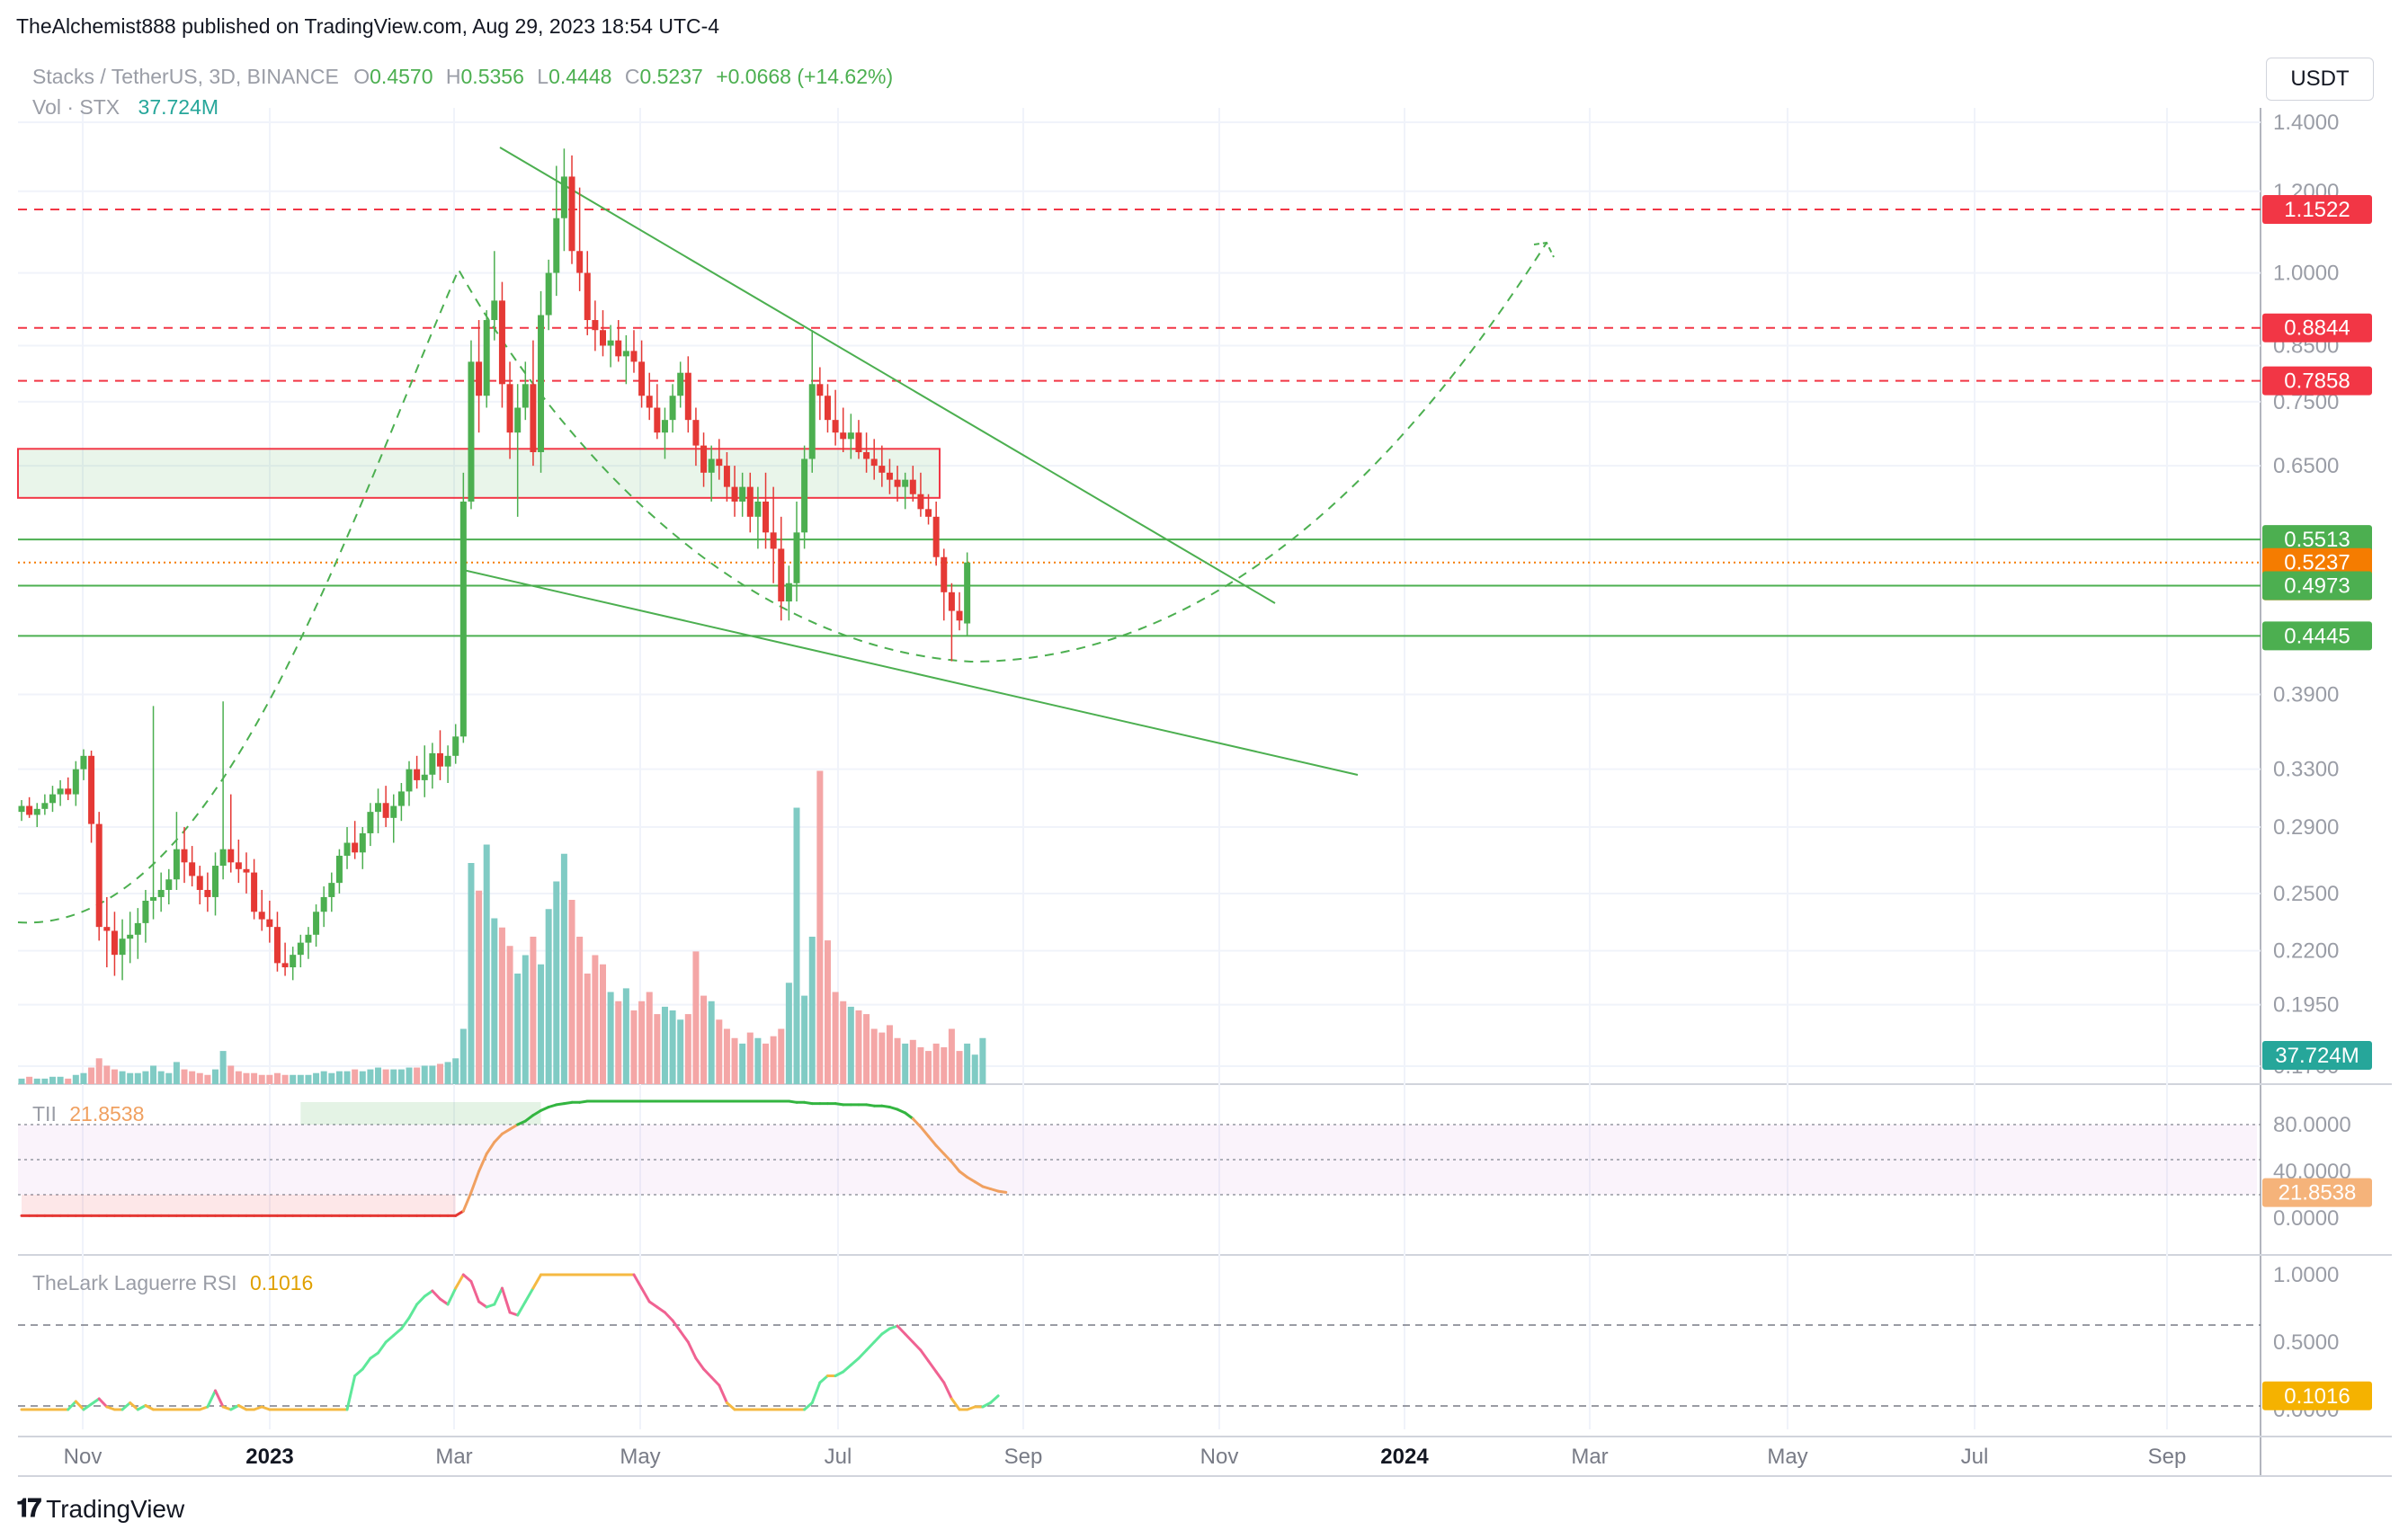 The image size is (2408, 1539). What do you see at coordinates (1219, 1457) in the screenshot?
I see `x-tick-label: Nov` at bounding box center [1219, 1457].